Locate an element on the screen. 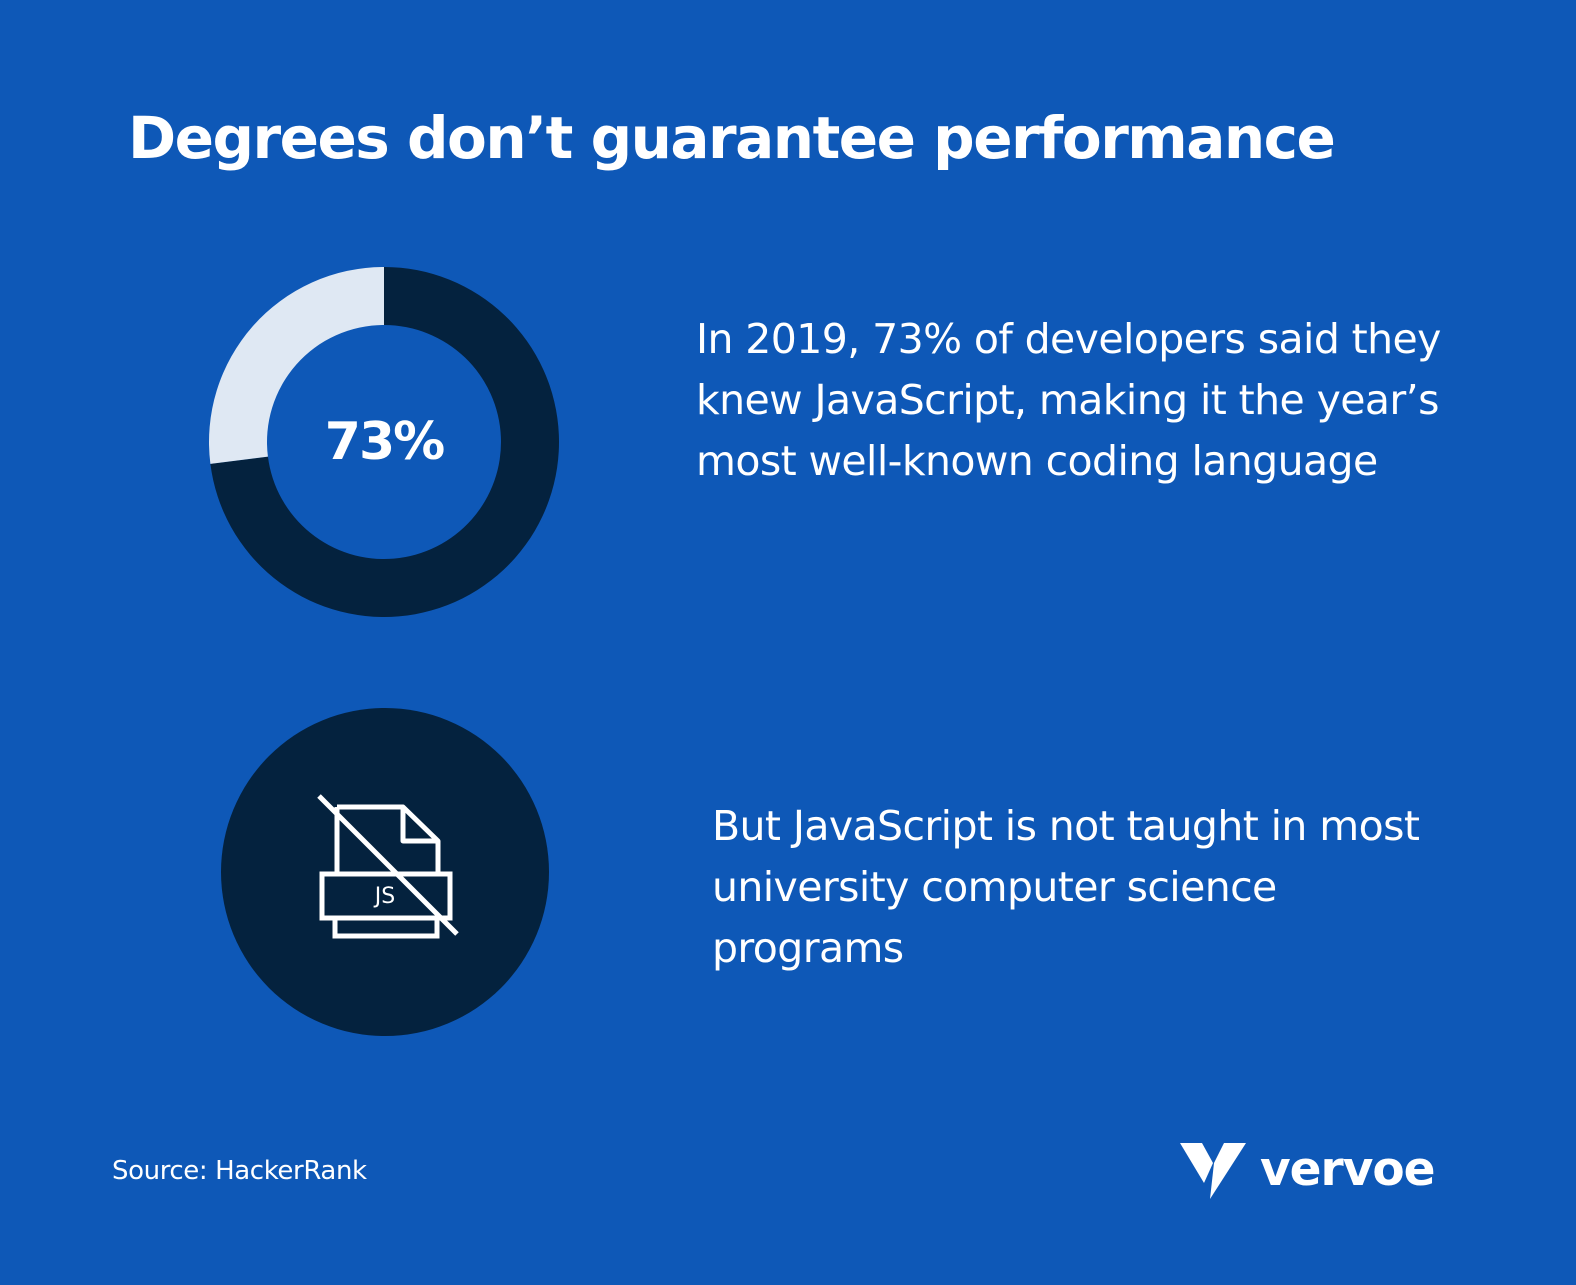 The image size is (1576, 1285). page-title: Degrees don’t guarantee performance is located at coordinates (732, 138).